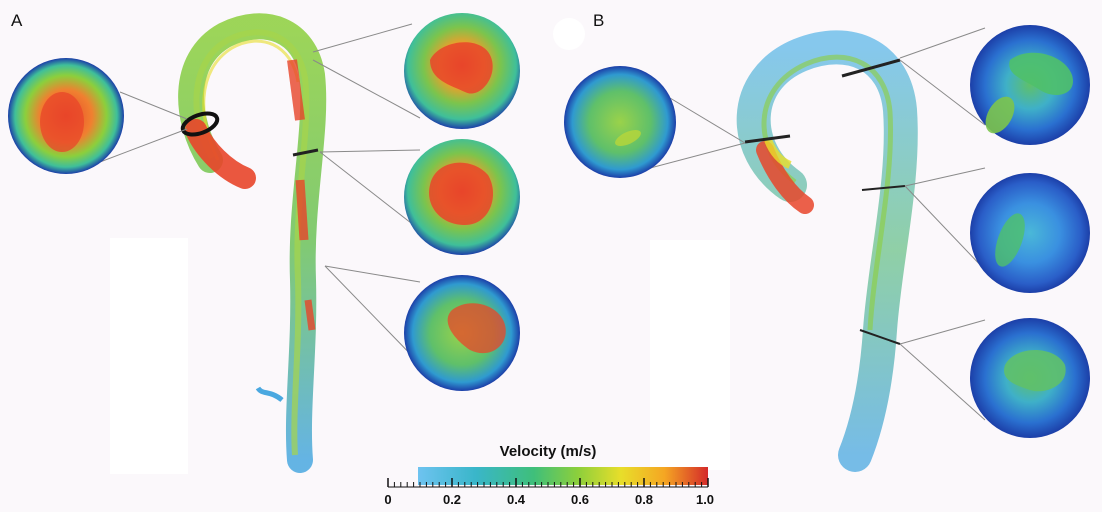  I want to click on blank-patch-right, so click(690, 355).